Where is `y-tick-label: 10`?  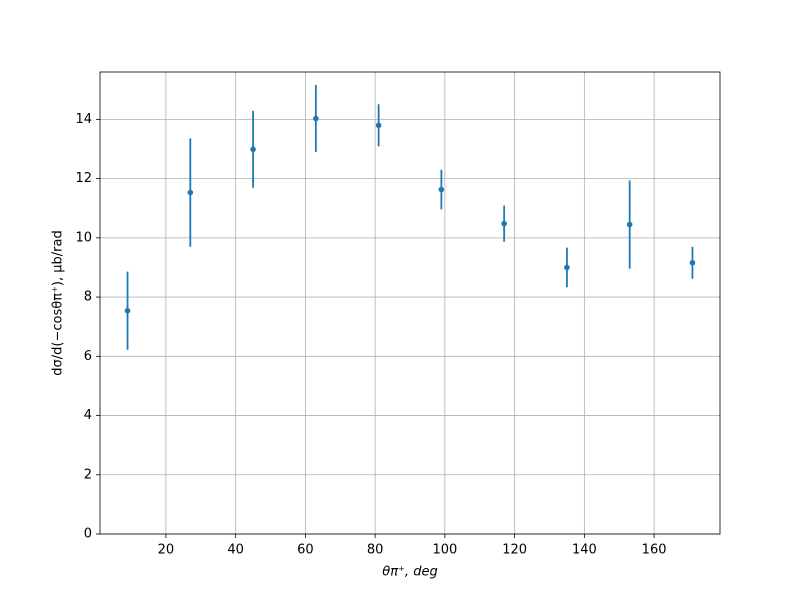 y-tick-label: 10 is located at coordinates (83, 237).